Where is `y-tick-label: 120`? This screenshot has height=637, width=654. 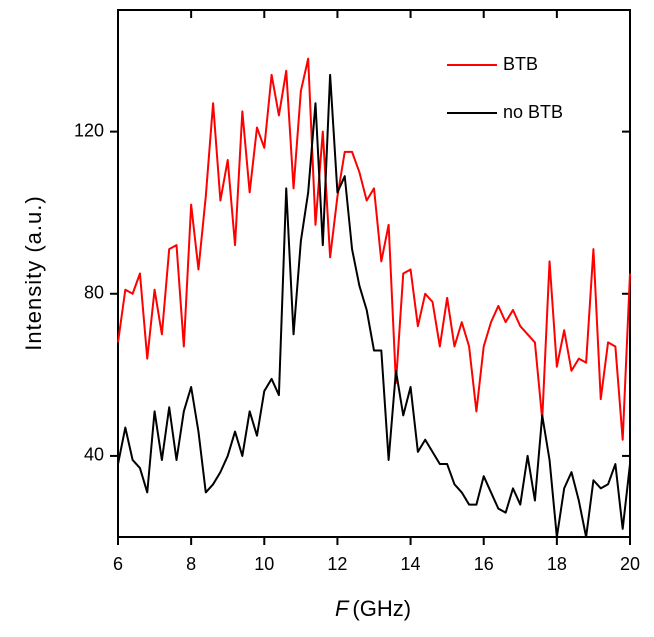 y-tick-label: 120 is located at coordinates (89, 130).